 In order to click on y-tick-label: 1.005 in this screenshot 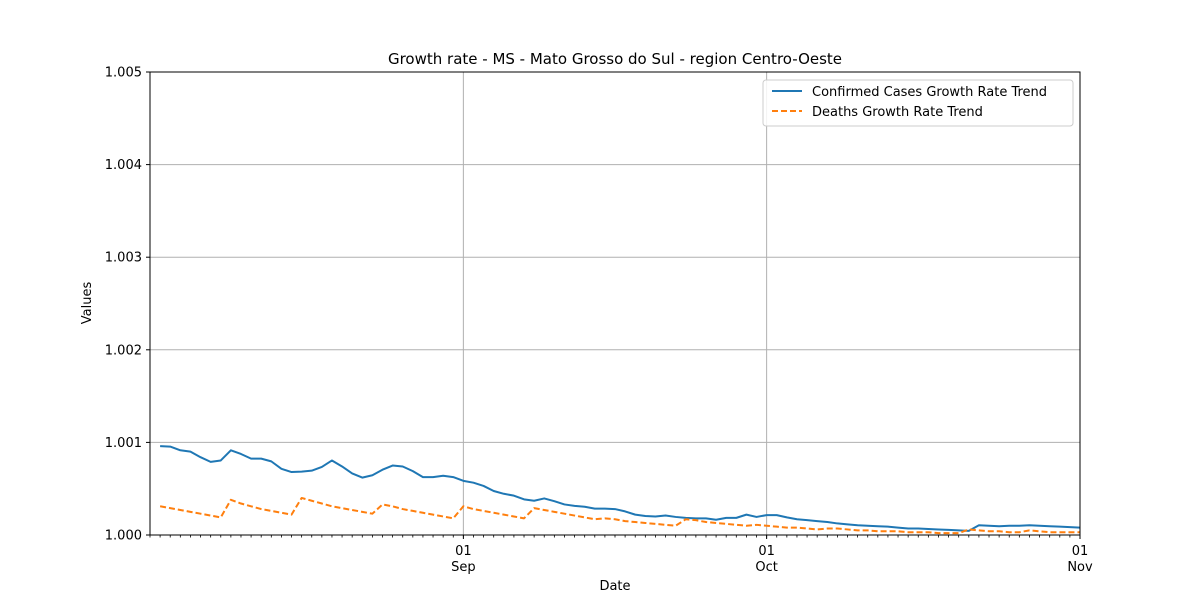, I will do `click(123, 73)`.